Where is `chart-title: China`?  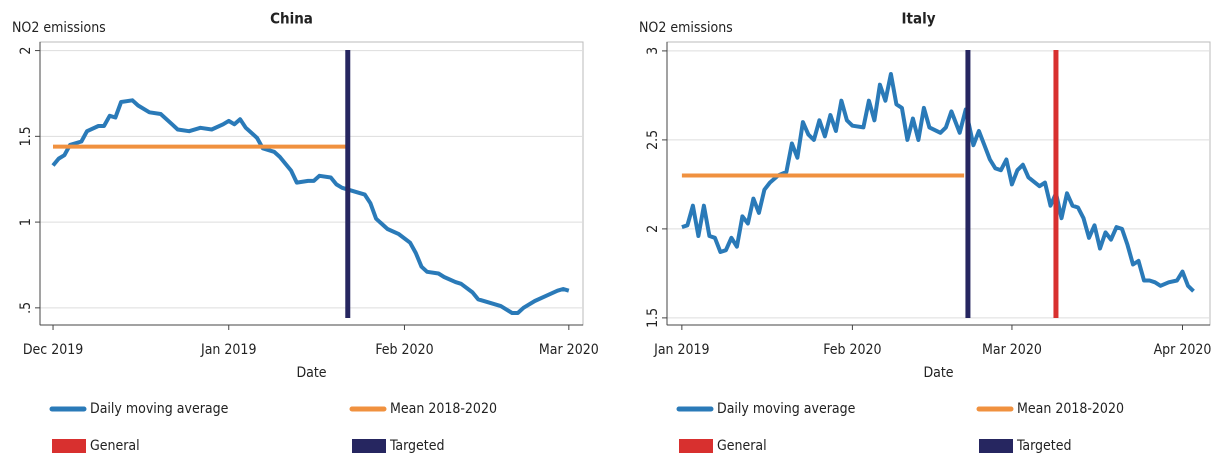
chart-title: China is located at coordinates (291, 19).